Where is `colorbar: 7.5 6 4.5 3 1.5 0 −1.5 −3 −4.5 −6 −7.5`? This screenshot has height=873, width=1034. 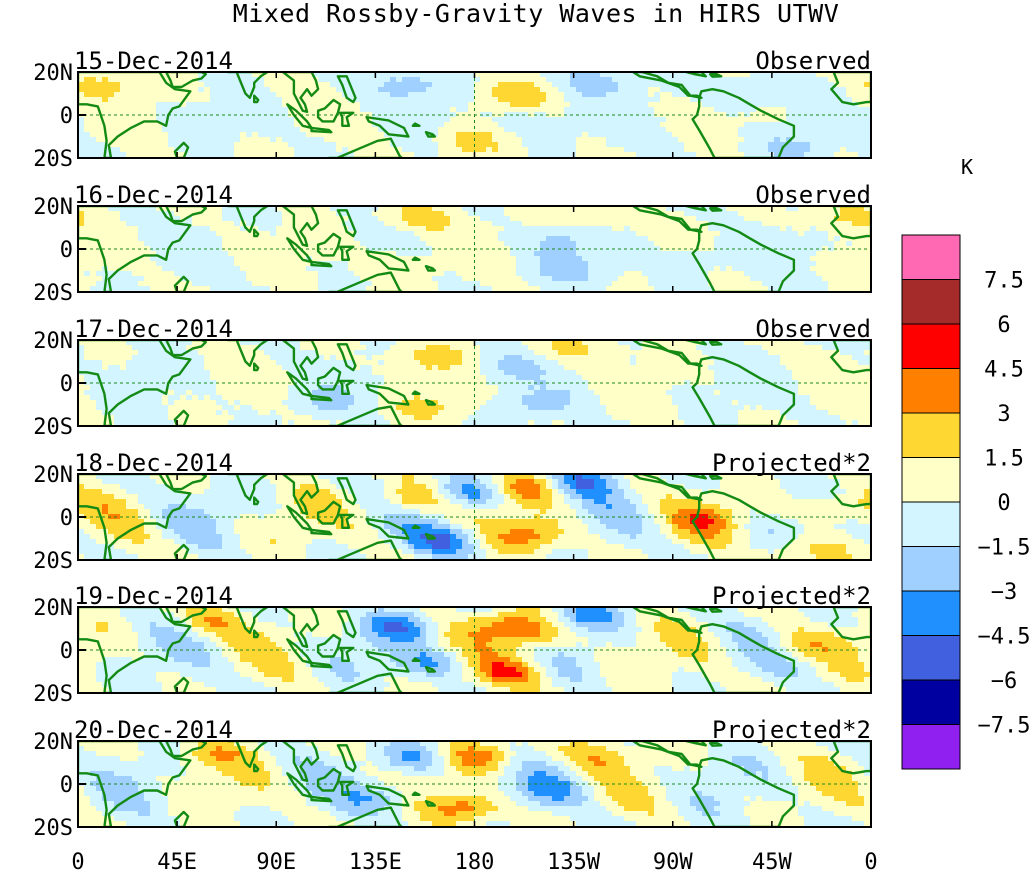 colorbar: 7.5 6 4.5 3 1.5 0 −1.5 −3 −4.5 −6 −7.5 is located at coordinates (966, 502).